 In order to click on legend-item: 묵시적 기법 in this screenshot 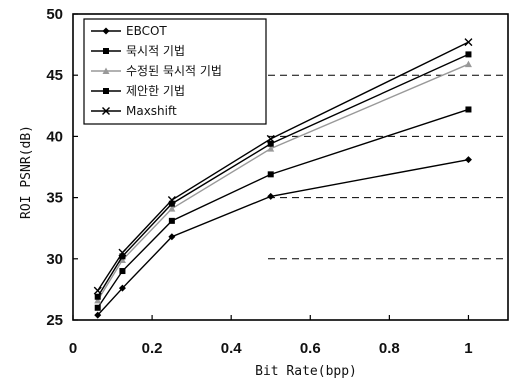, I will do `click(138, 51)`.